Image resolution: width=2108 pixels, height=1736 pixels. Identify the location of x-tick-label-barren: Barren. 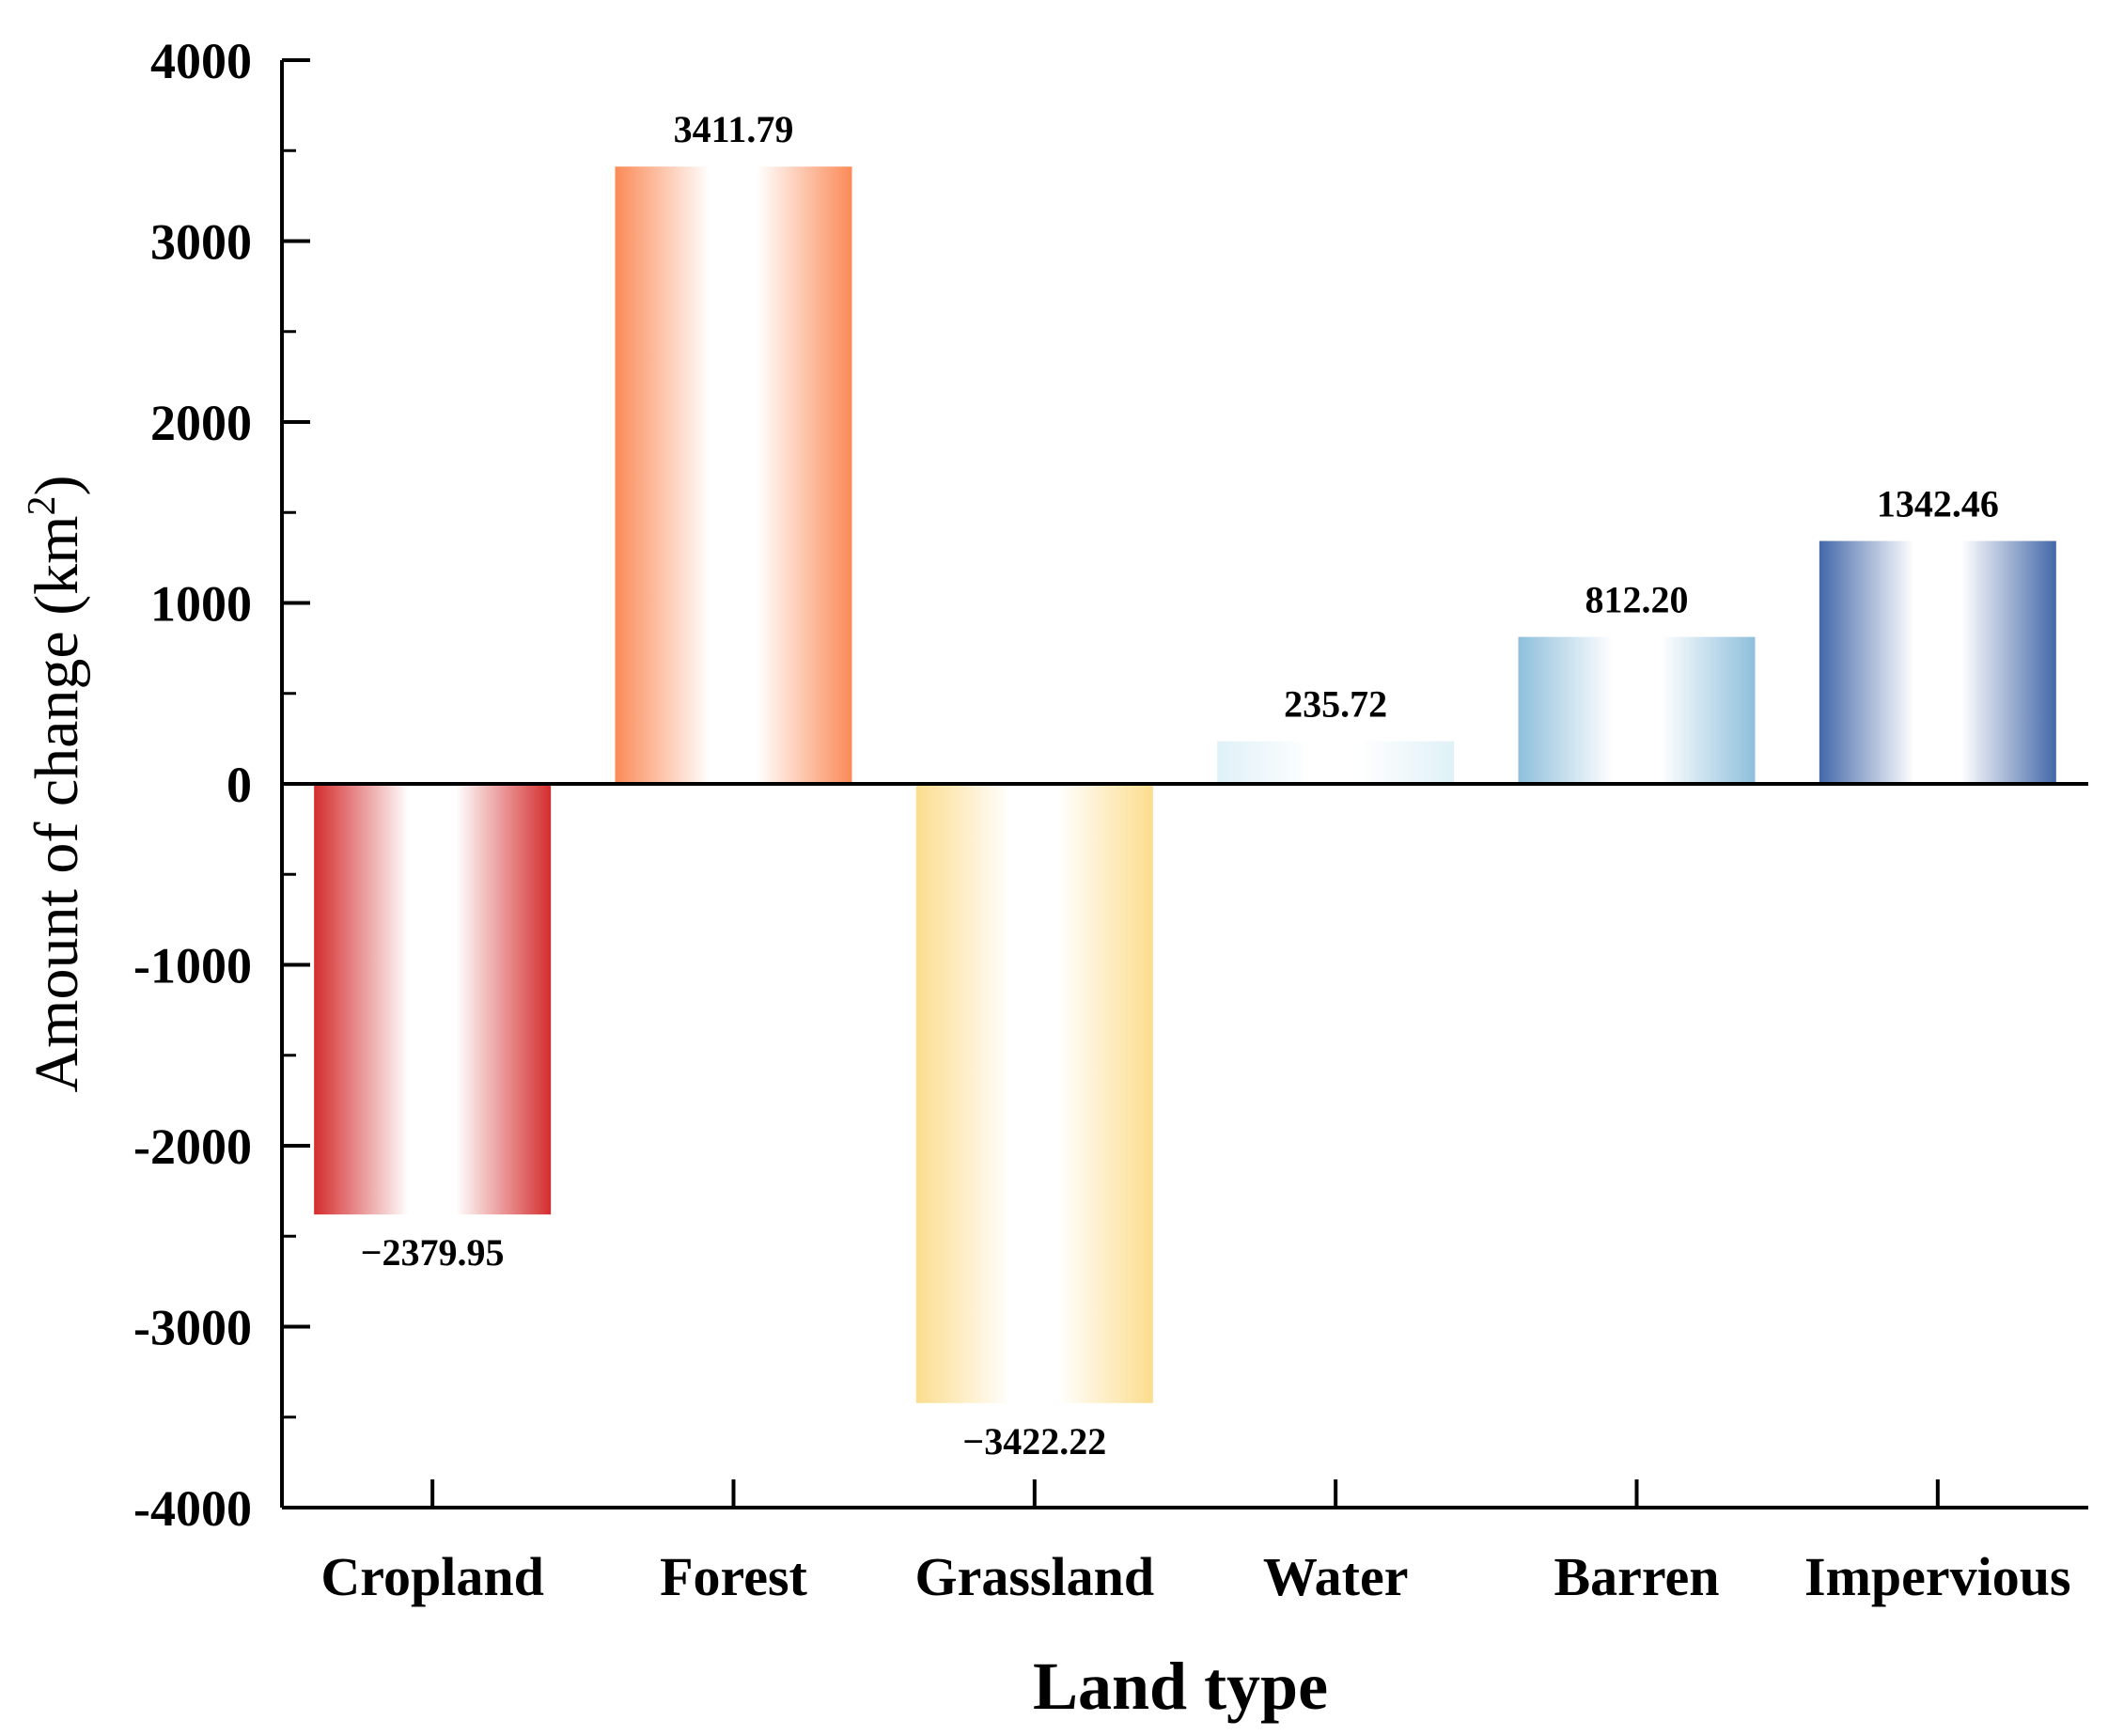
(1636, 1576).